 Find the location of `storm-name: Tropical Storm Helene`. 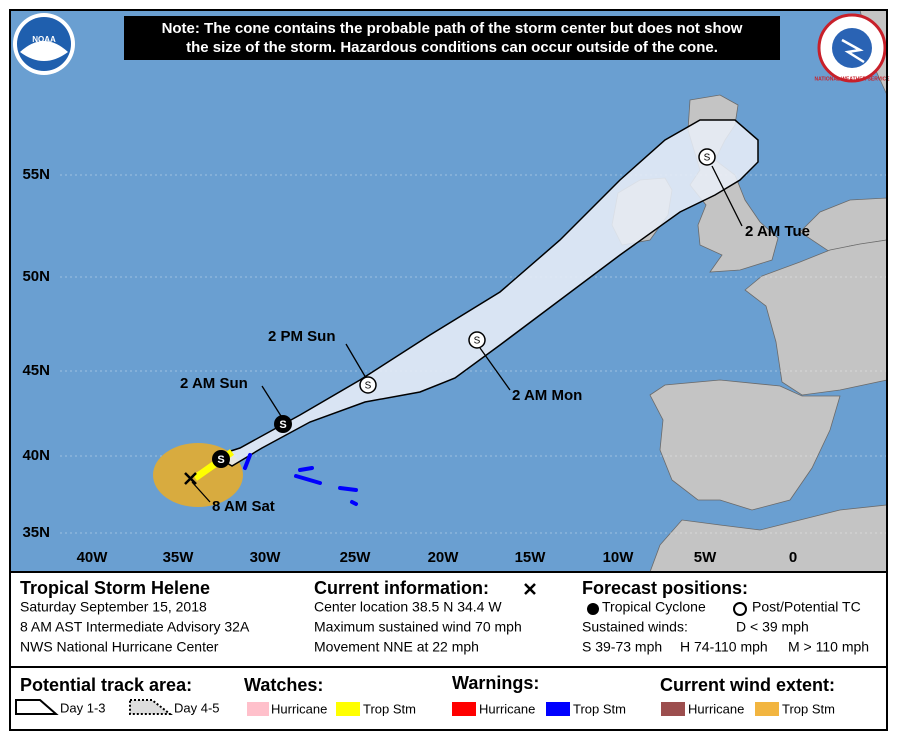

storm-name: Tropical Storm Helene is located at coordinates (115, 588).